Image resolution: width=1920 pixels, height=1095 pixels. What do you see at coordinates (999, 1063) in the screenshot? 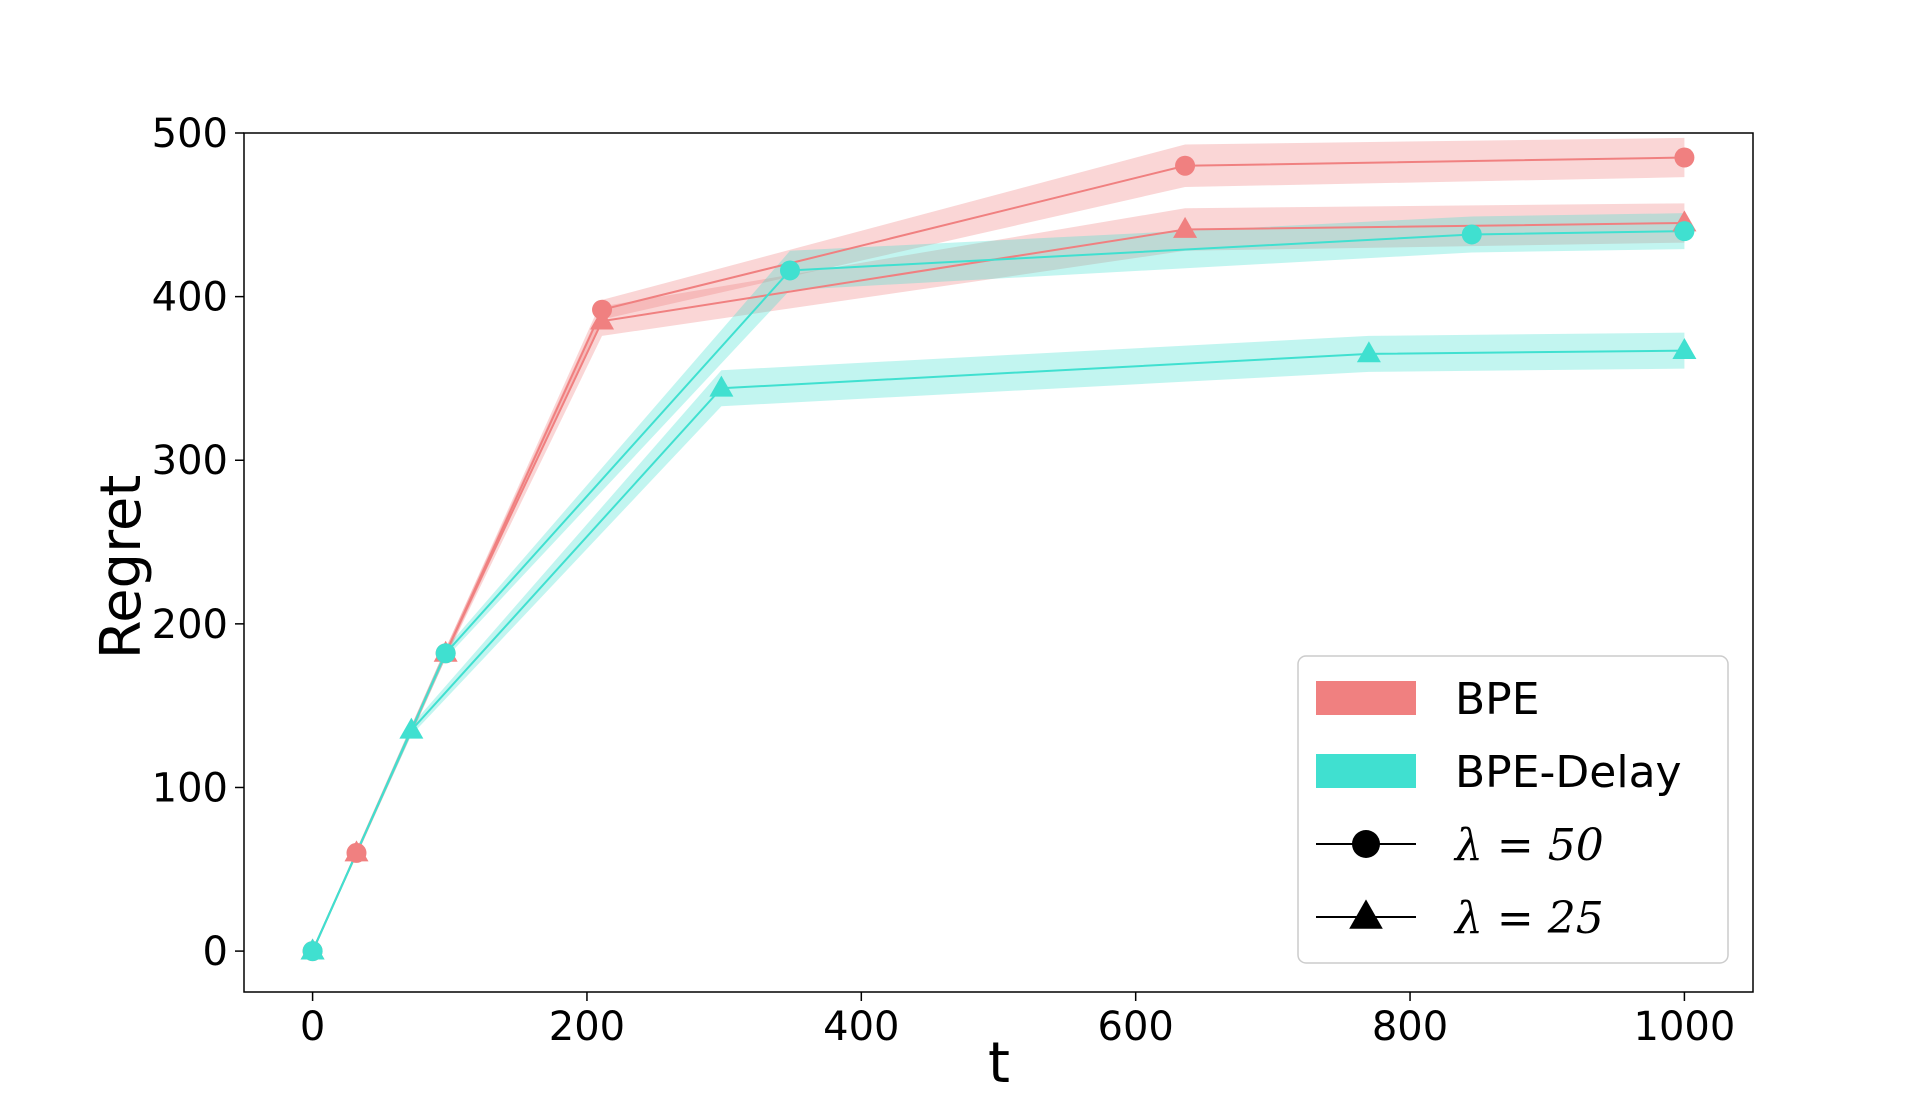
I see `x-axis-title: t` at bounding box center [999, 1063].